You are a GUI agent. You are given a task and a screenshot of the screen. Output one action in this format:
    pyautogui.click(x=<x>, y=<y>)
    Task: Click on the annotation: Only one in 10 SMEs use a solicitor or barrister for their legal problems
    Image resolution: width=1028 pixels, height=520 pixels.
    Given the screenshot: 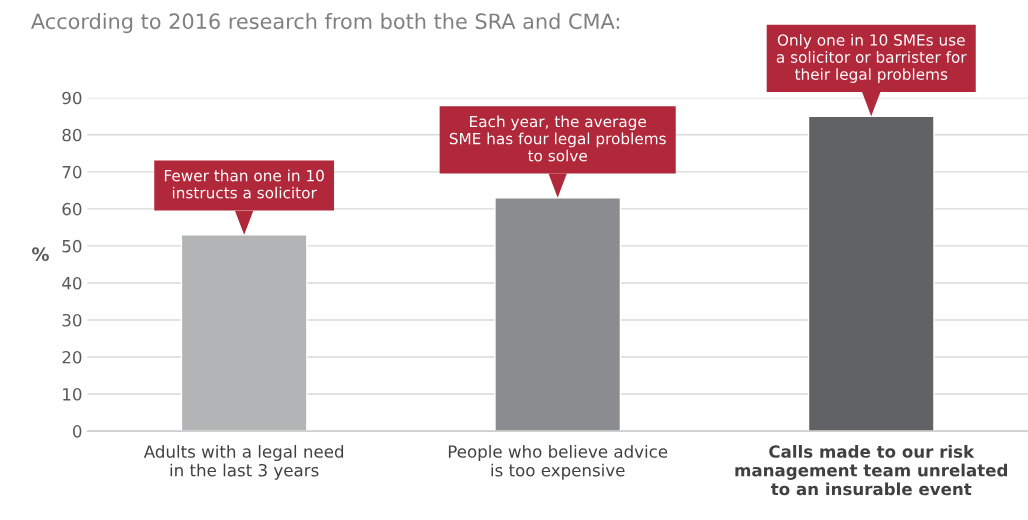 What is the action you would take?
    pyautogui.click(x=871, y=58)
    